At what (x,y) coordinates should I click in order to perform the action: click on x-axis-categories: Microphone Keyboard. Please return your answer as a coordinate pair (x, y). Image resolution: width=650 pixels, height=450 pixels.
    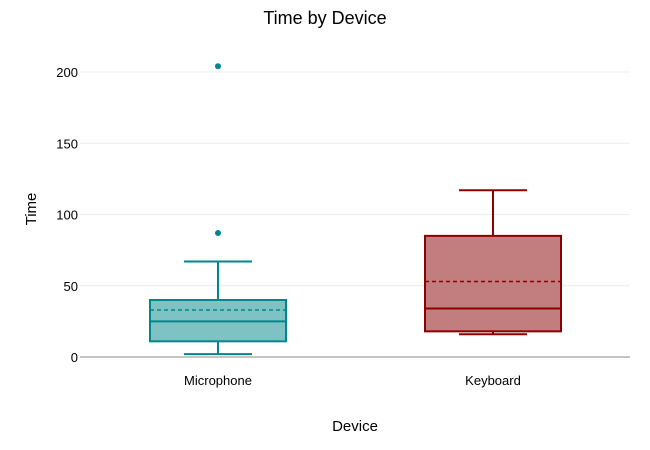
    Looking at the image, I should click on (352, 380).